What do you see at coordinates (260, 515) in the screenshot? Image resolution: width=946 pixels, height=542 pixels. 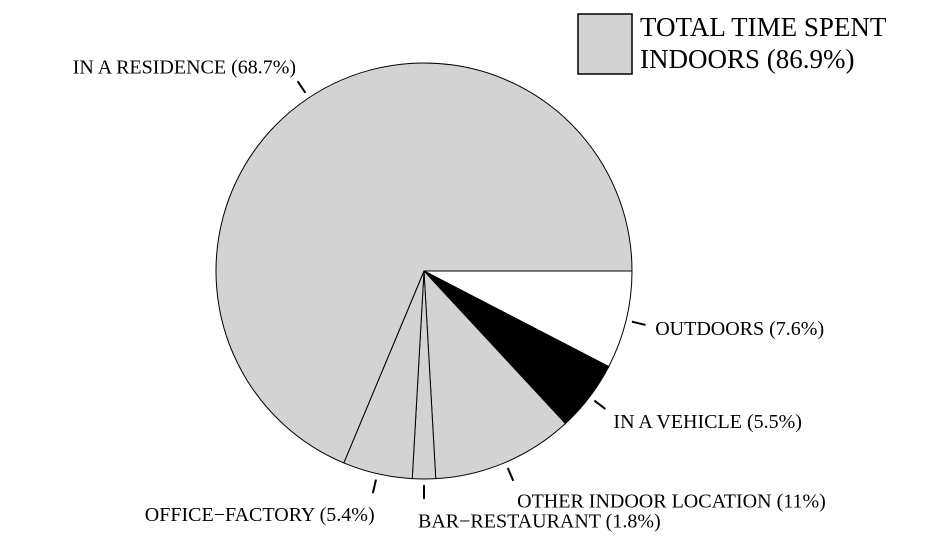 I see `slice-label: OFFICE−FACTORY (5.4%)` at bounding box center [260, 515].